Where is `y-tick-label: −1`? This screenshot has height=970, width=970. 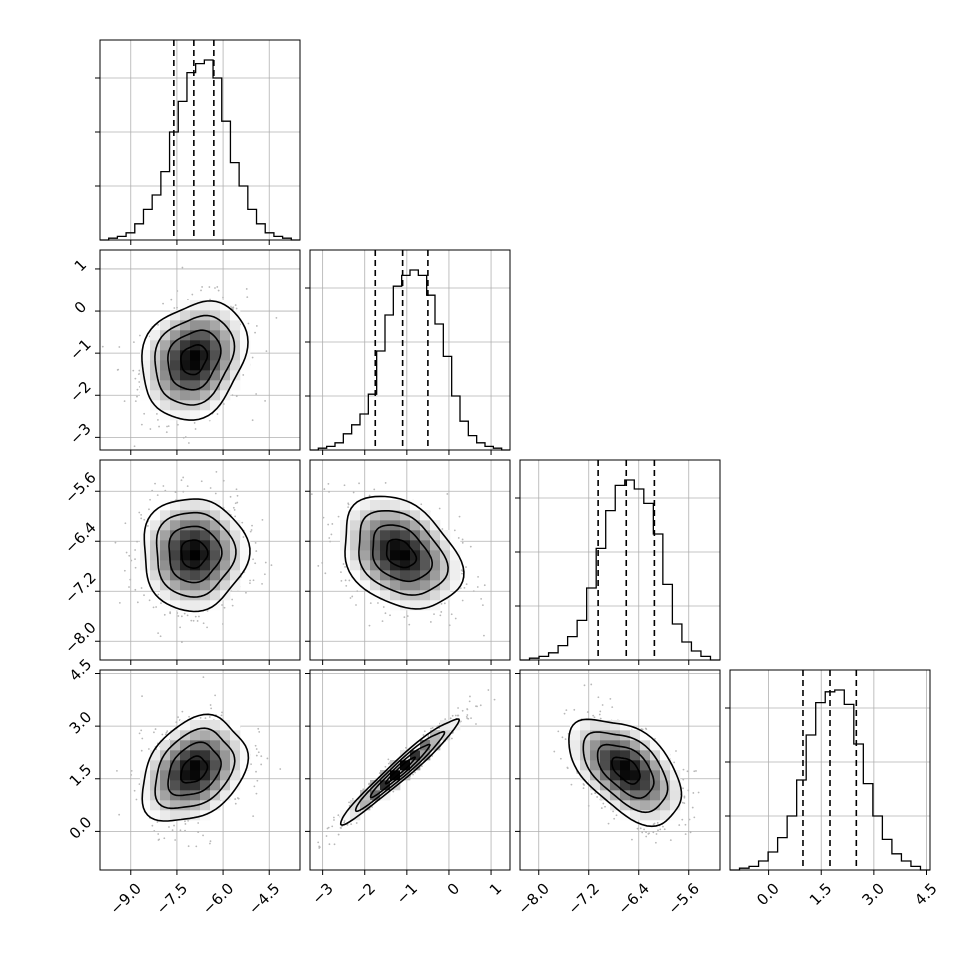
y-tick-label: −1 is located at coordinates (80, 349).